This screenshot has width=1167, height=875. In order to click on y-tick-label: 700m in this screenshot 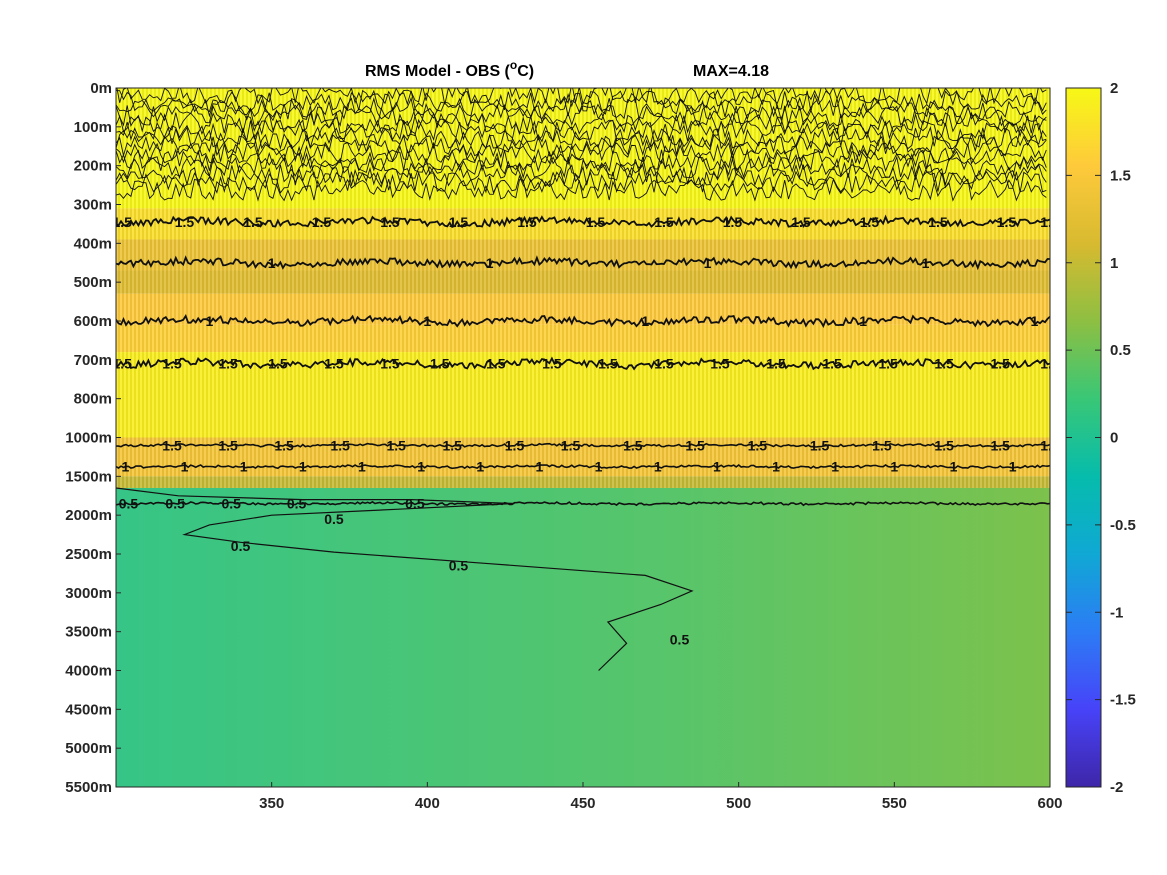, I will do `click(93, 360)`.